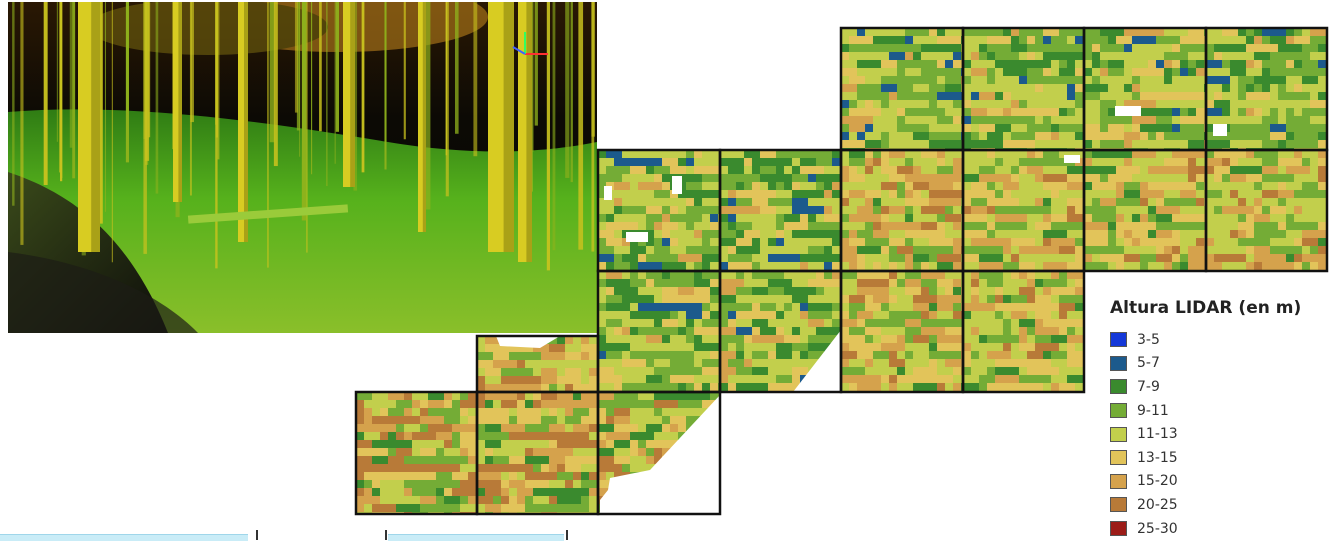 Image resolution: width=1332 pixels, height=541 pixels. Describe the element at coordinates (1157, 528) in the screenshot. I see `legend-label: 25-30` at that location.